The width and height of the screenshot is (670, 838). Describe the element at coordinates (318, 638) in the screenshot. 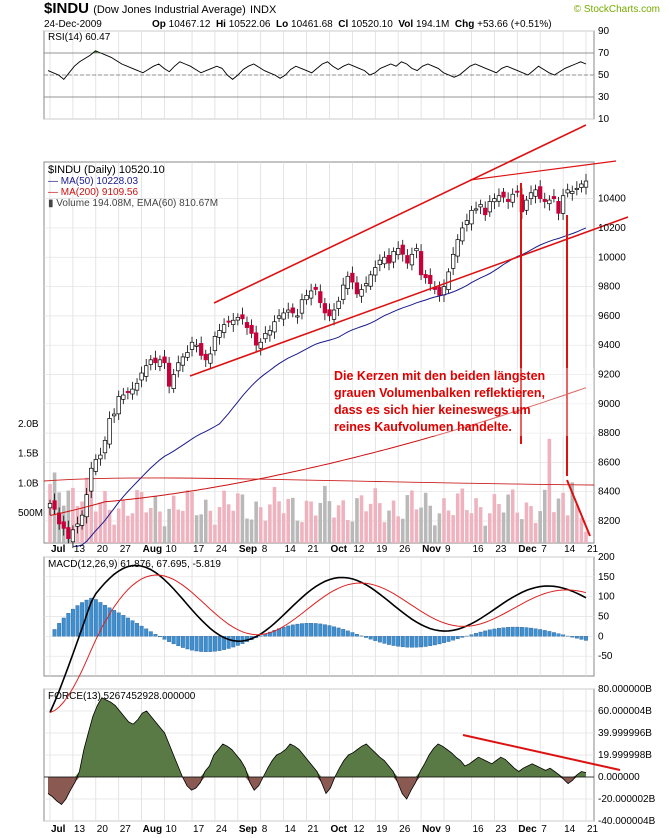

I see `macd-panel` at that location.